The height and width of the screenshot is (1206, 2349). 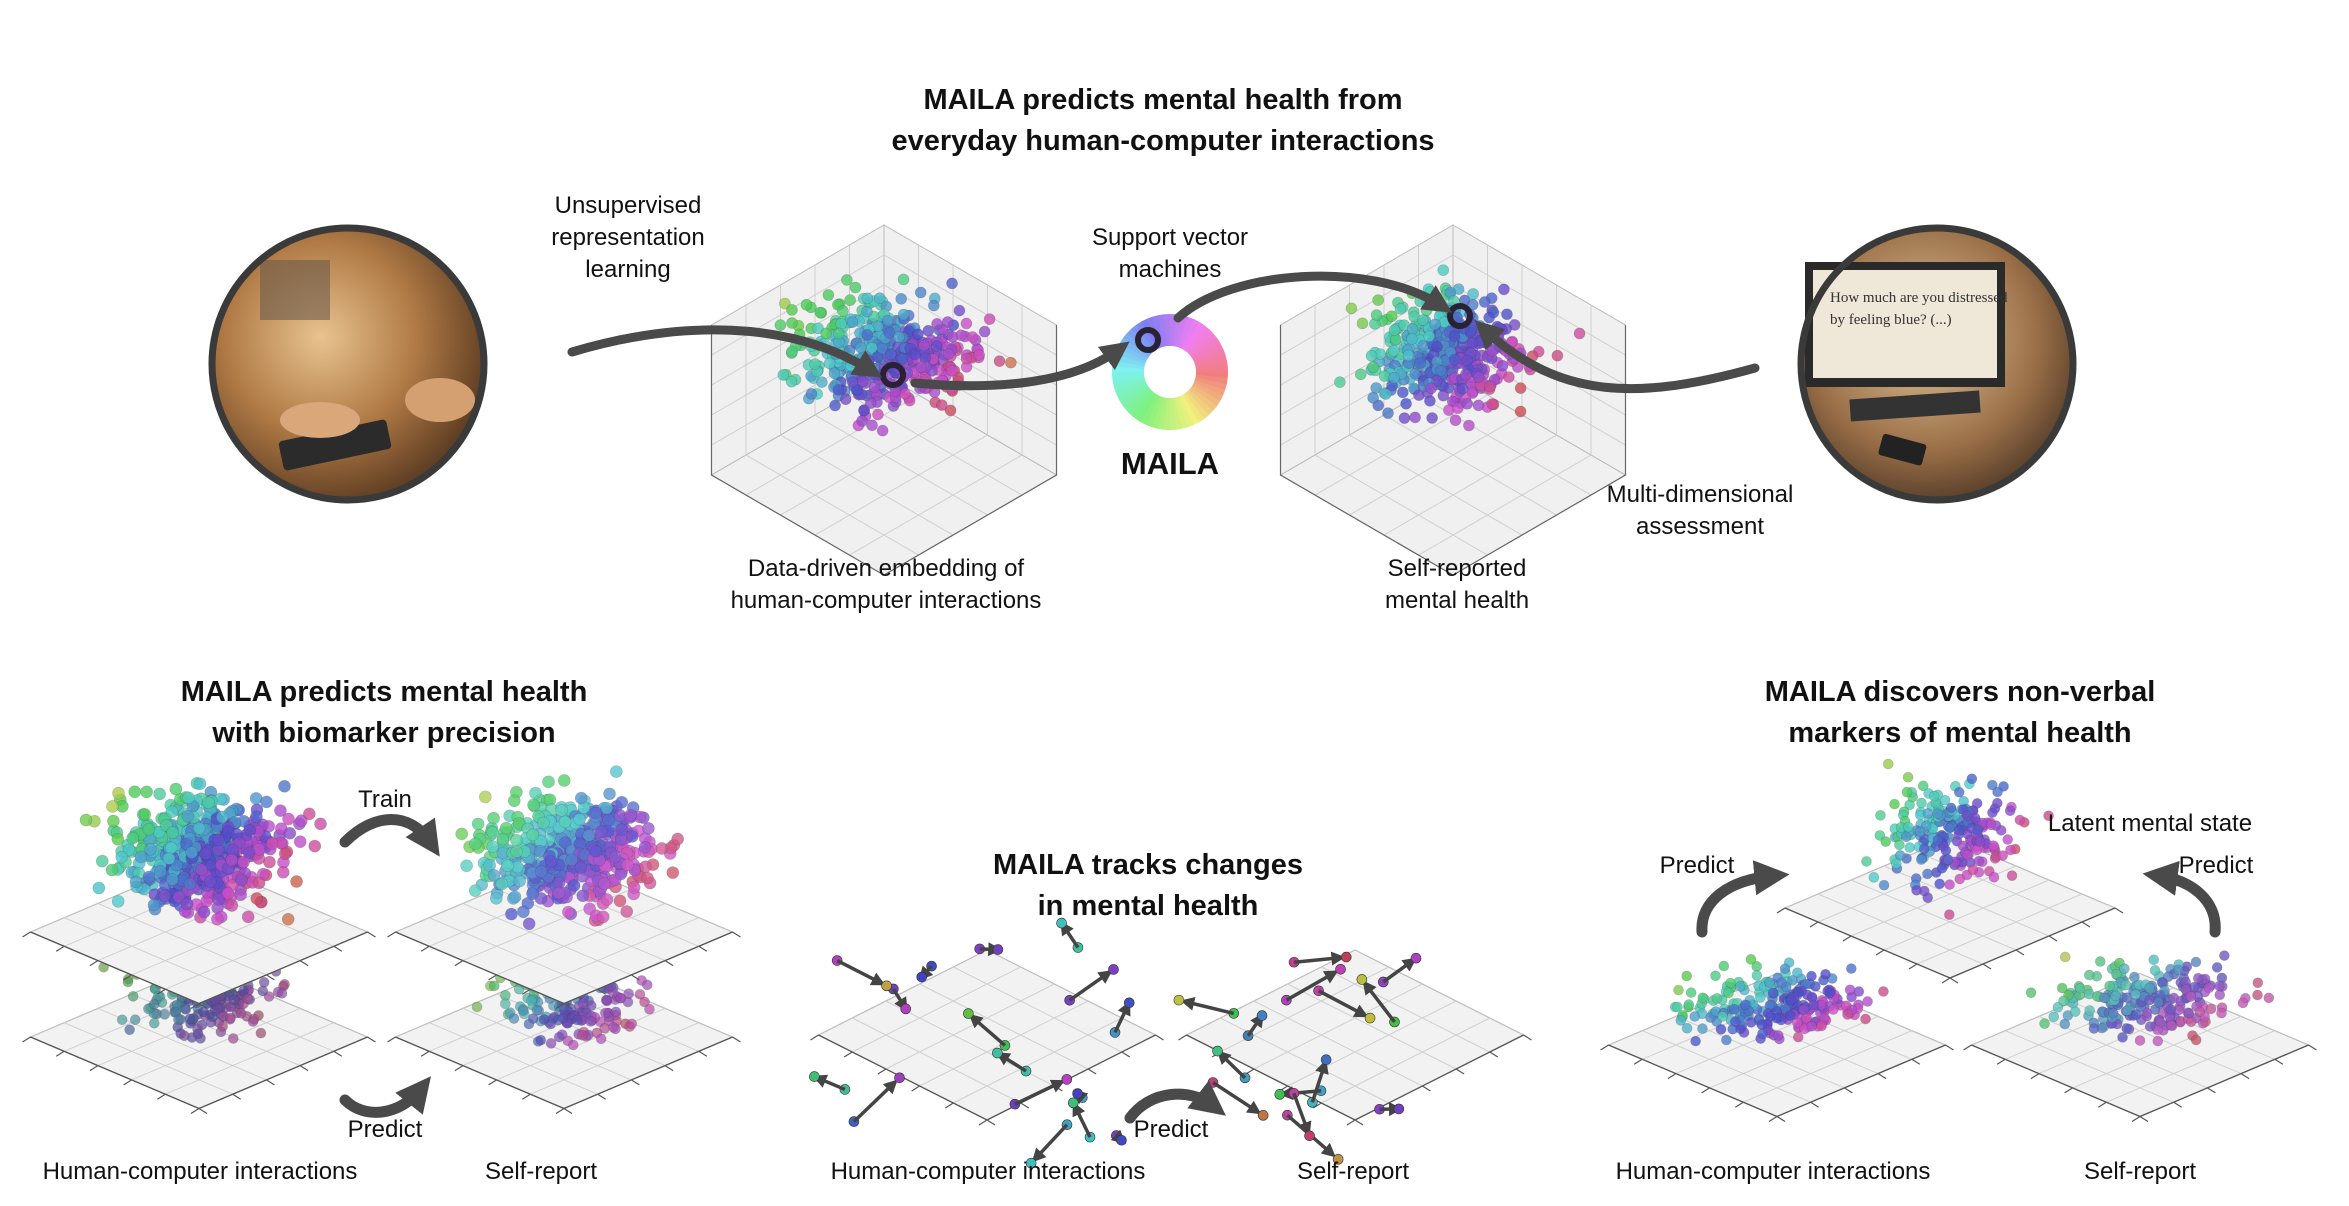 I want to click on unsupervised-learning-label: Unsupervised representation learning, so click(x=627, y=238).